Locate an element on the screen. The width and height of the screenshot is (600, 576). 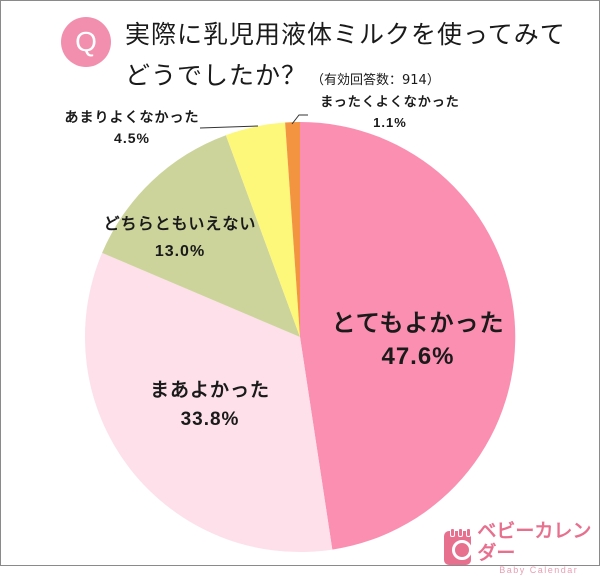
label-good-name: まあよかった is located at coordinates (209, 390).